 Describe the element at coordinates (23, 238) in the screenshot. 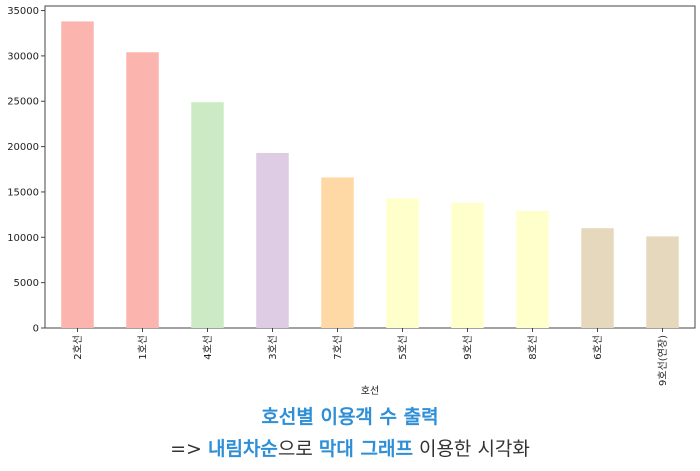

I see `y-tick-label-2: 10000` at that location.